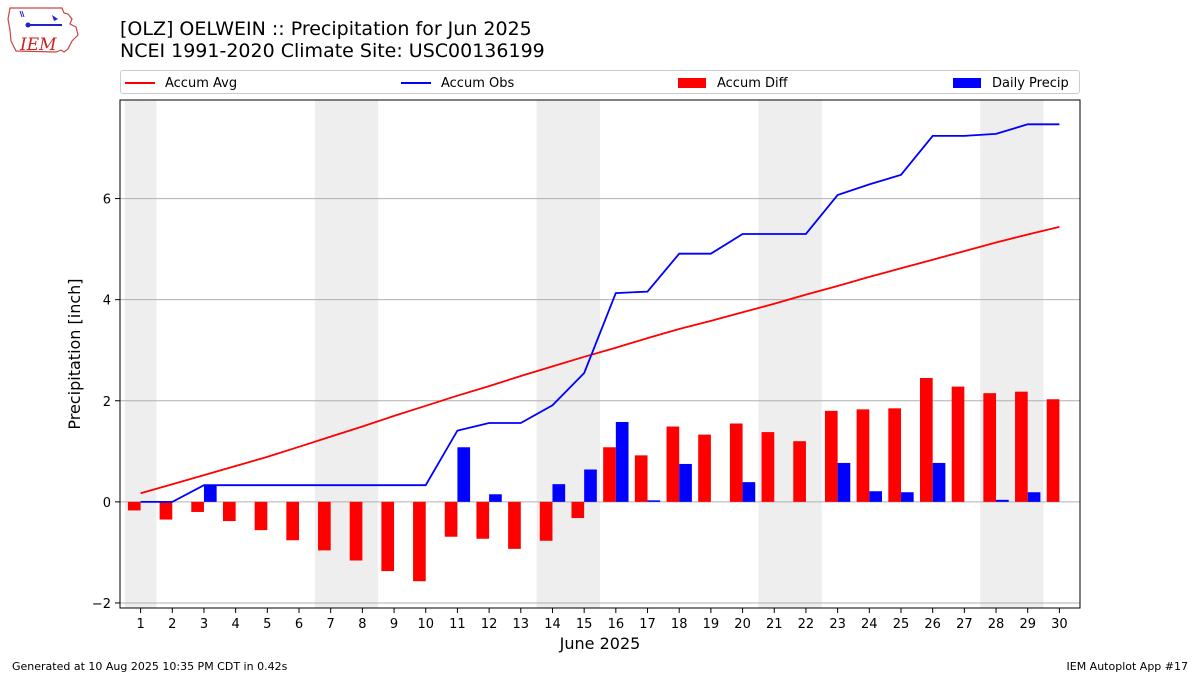  Describe the element at coordinates (964, 624) in the screenshot. I see `x-tick-label: 27` at that location.